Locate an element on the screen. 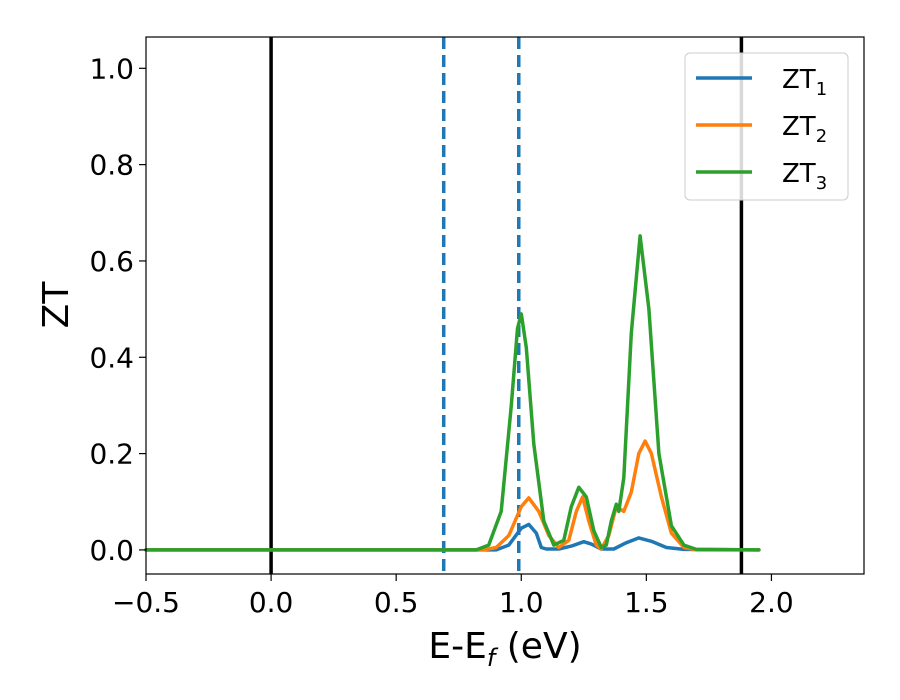  legend: ZT1 ZT2 ZT3 is located at coordinates (766, 126).